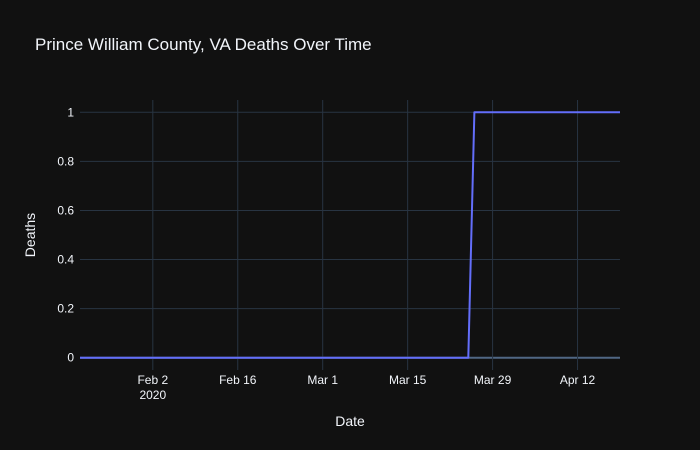  What do you see at coordinates (578, 380) in the screenshot?
I see `x-tick-label: Apr 12` at bounding box center [578, 380].